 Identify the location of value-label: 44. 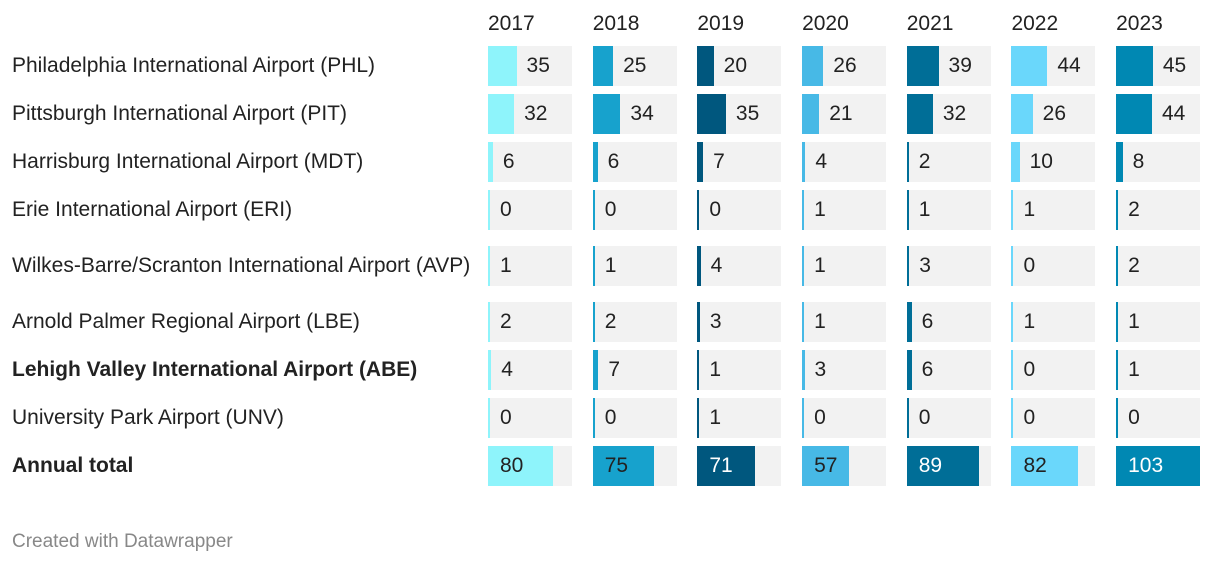
(1069, 65).